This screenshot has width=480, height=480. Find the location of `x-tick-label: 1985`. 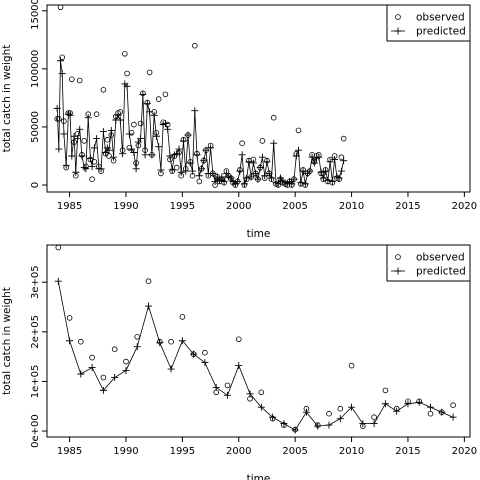

x-tick-label: 1985 is located at coordinates (69, 451).